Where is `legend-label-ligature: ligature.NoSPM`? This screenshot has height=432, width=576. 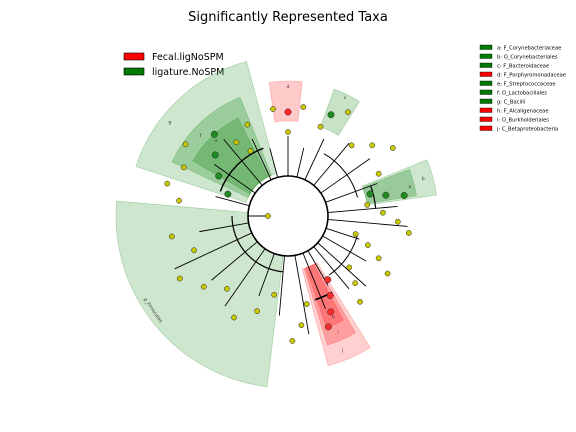 legend-label-ligature: ligature.NoSPM is located at coordinates (188, 72).